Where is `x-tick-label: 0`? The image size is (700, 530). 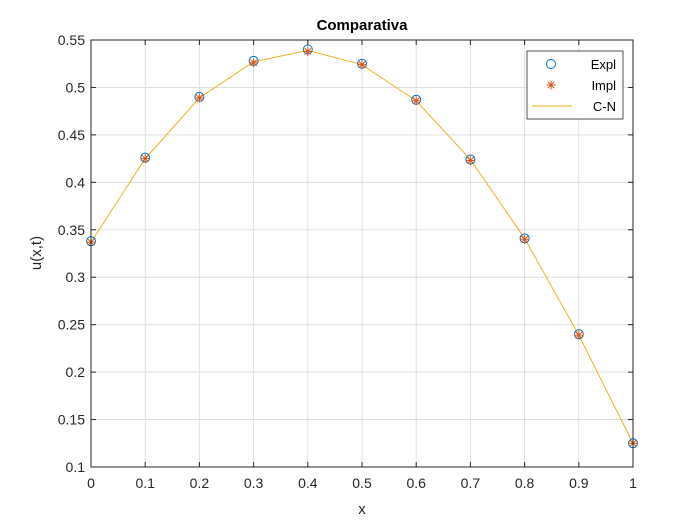
x-tick-label: 0 is located at coordinates (91, 483).